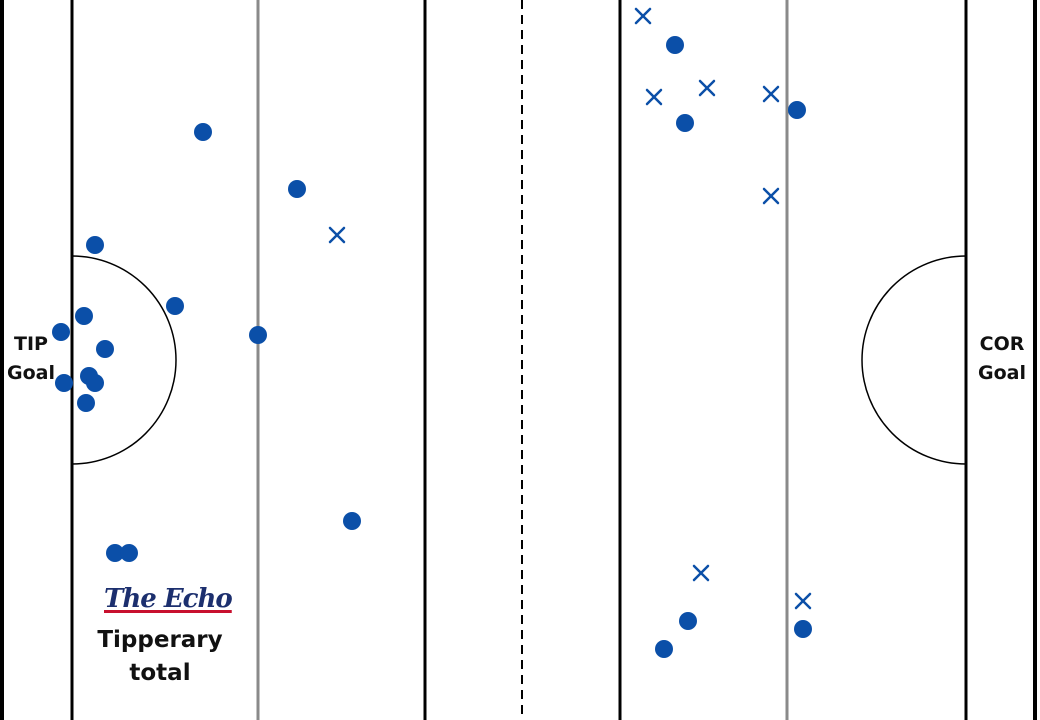 The image size is (1040, 720). What do you see at coordinates (160, 673) in the screenshot?
I see `total-label-line-2: total` at bounding box center [160, 673].